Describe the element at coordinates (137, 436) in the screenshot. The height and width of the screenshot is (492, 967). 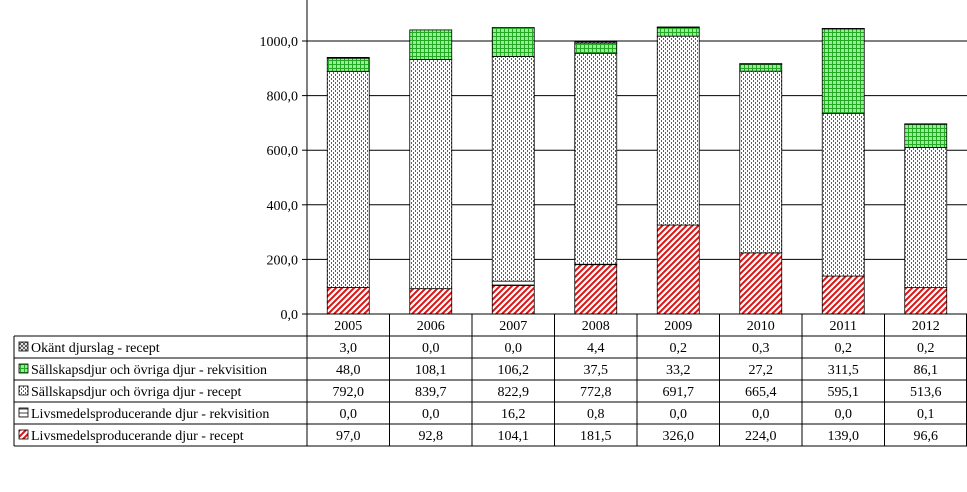
I see `legend-label: Livsmedelsproducerande djur - recept` at that location.